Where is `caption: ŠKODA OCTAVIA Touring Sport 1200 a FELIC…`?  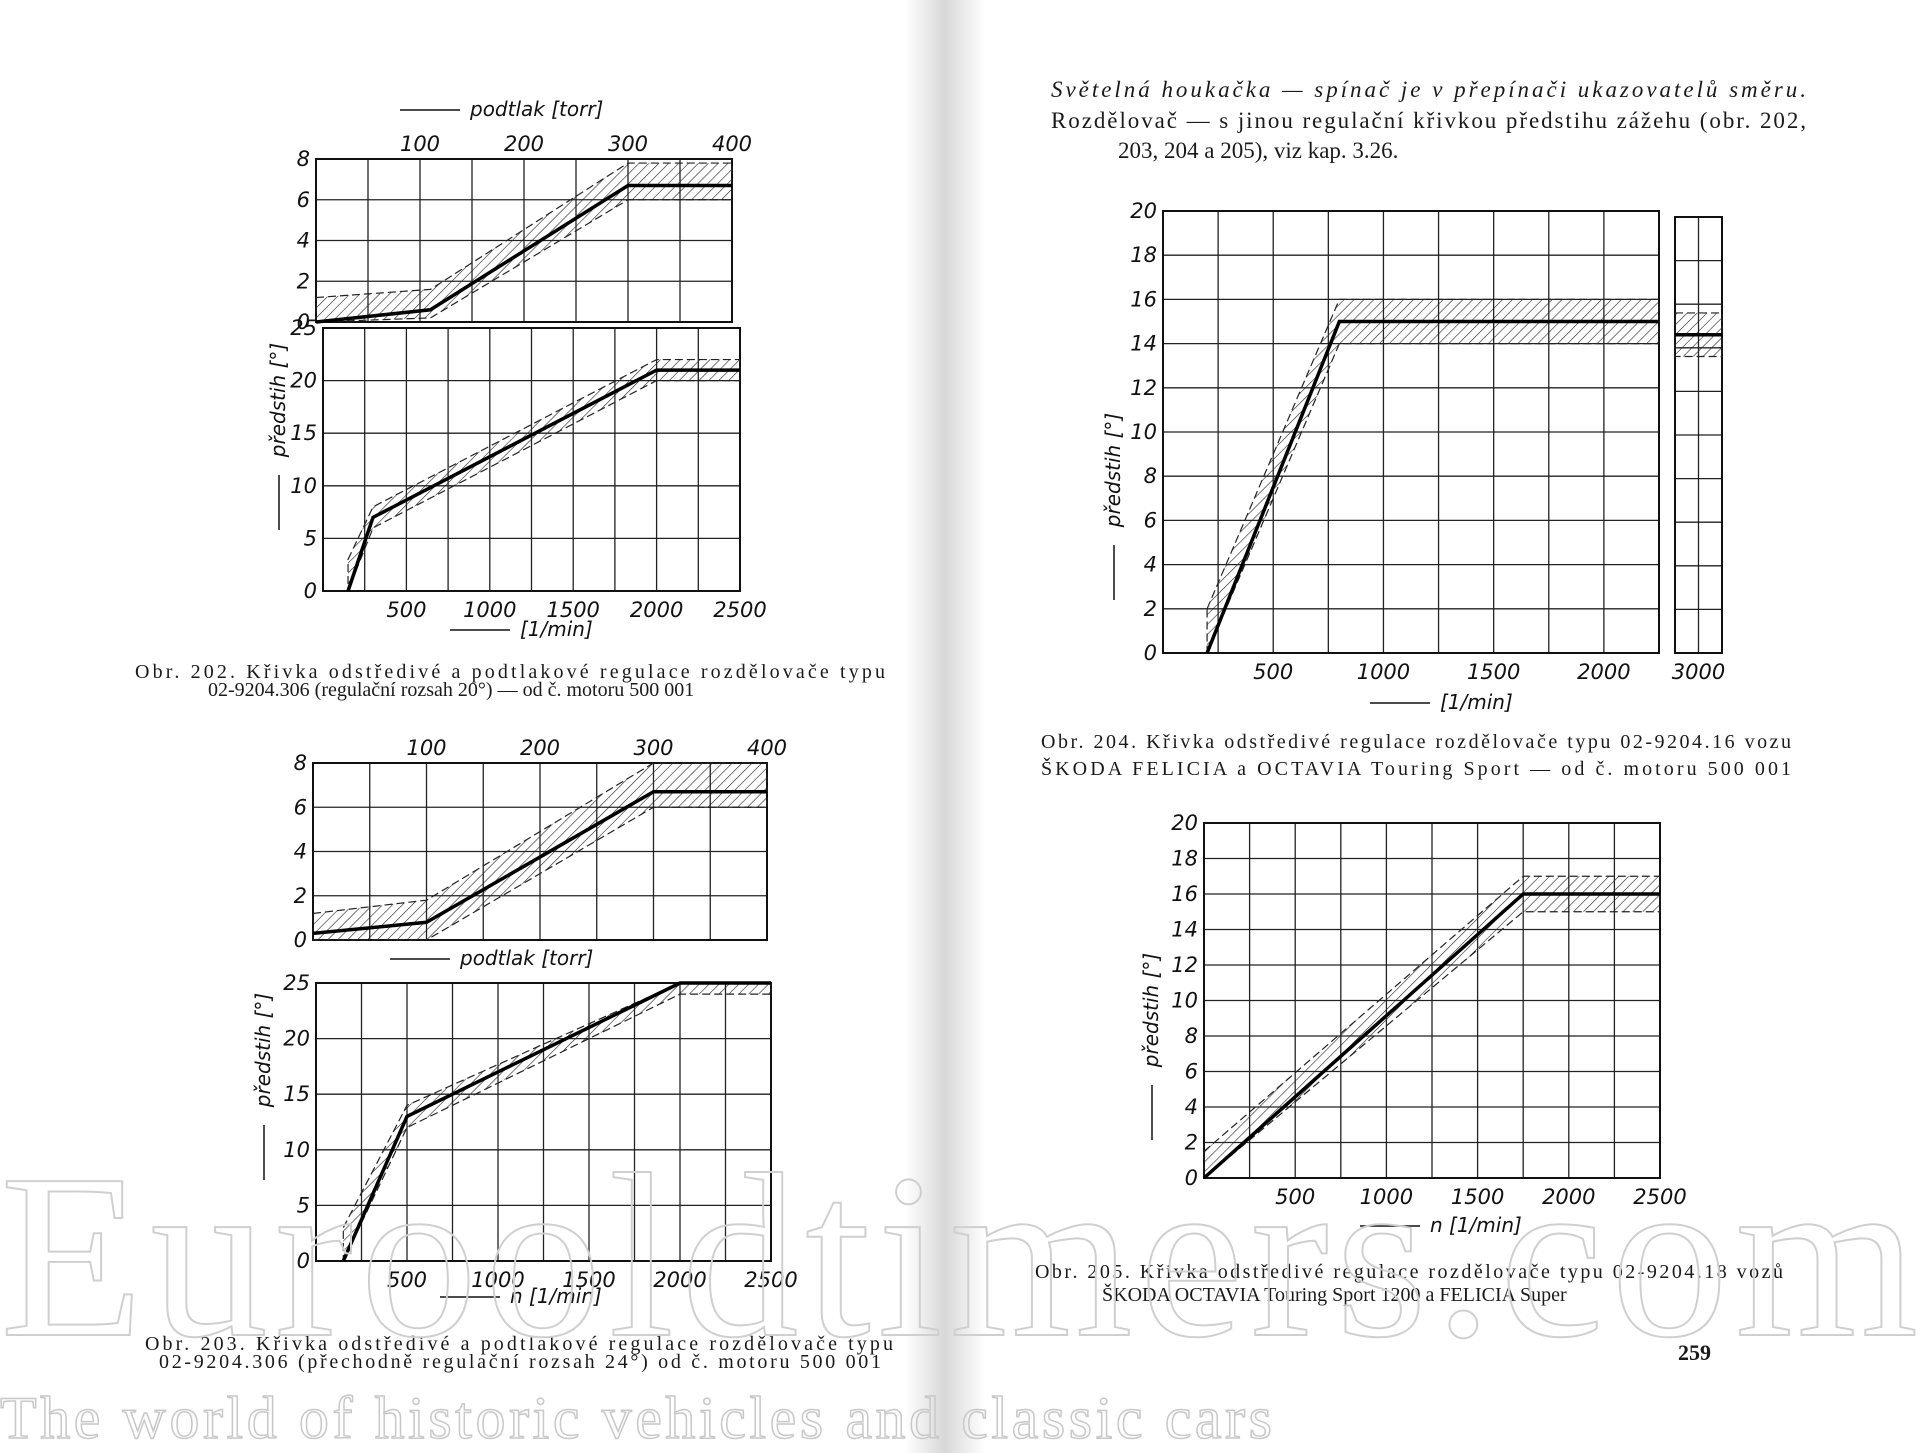
caption: ŠKODA OCTAVIA Touring Sport 1200 a FELIC… is located at coordinates (1334, 1294).